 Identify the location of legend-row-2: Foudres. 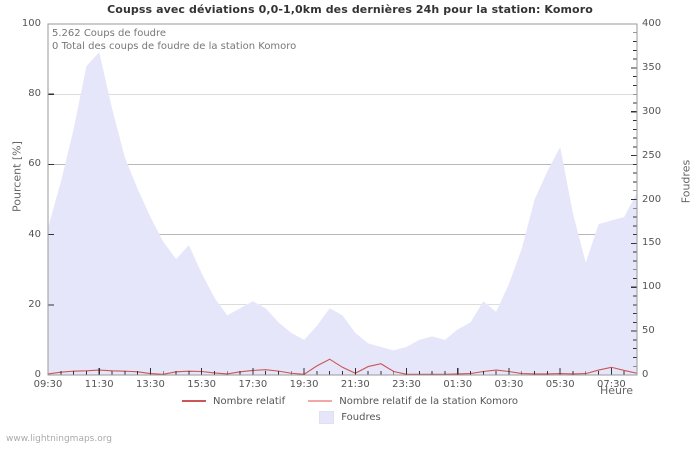
(350, 418).